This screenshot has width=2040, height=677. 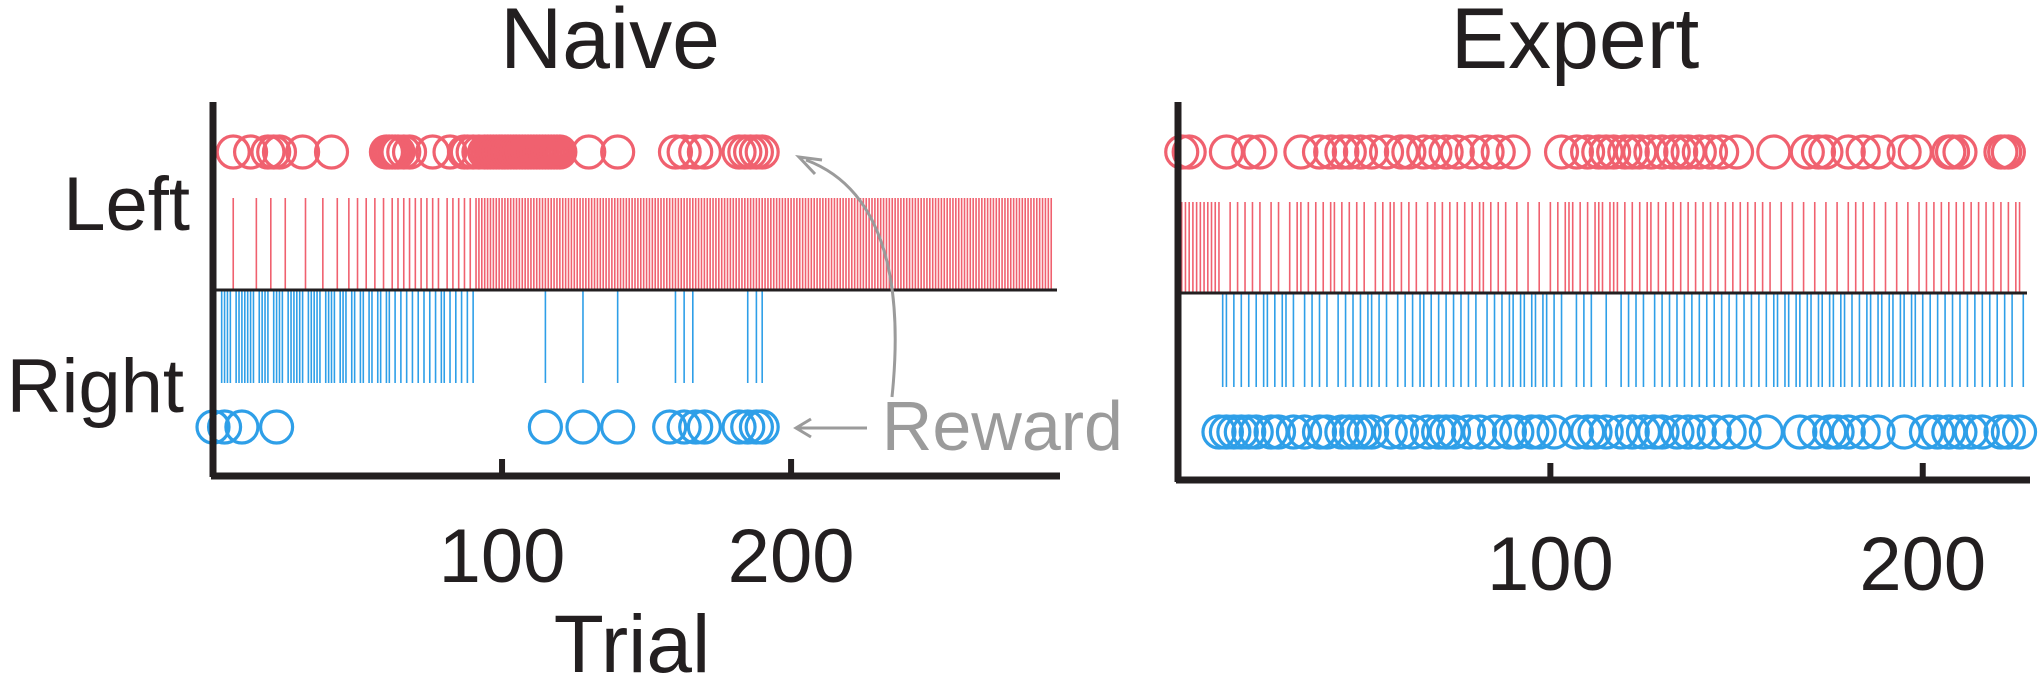 What do you see at coordinates (851, 278) in the screenshot?
I see `reward-curved-arrow` at bounding box center [851, 278].